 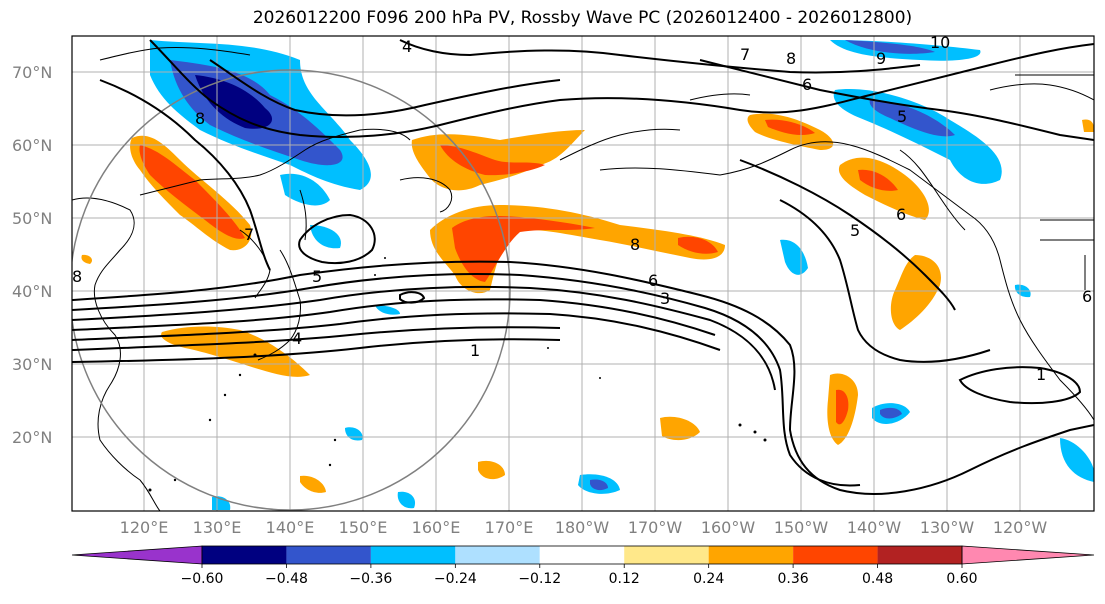 What do you see at coordinates (32, 72) in the screenshot?
I see `lat-label: 70°N` at bounding box center [32, 72].